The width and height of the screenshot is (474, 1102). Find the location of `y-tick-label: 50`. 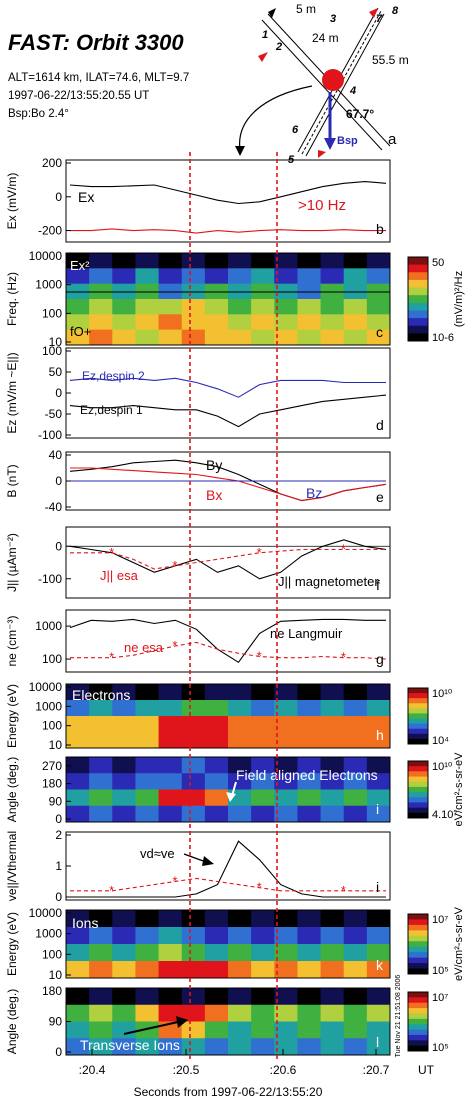

y-tick-label: 50 is located at coordinates (56, 372).